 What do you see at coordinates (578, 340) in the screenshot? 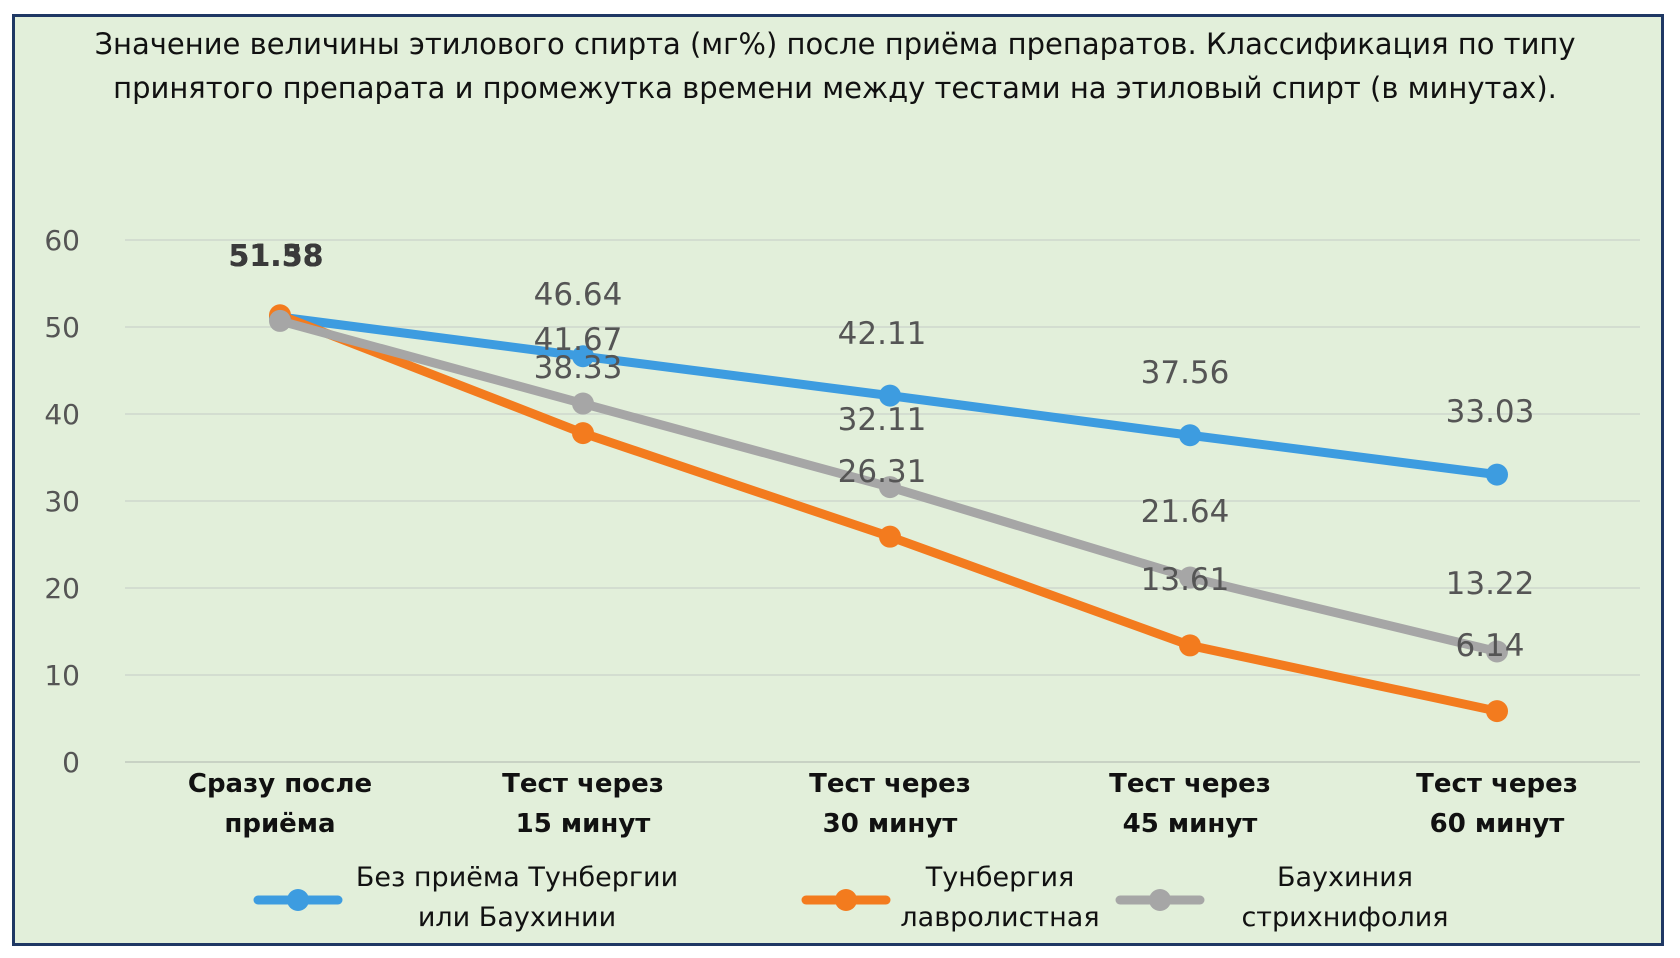
I see `data-label: 41.67` at bounding box center [578, 340].